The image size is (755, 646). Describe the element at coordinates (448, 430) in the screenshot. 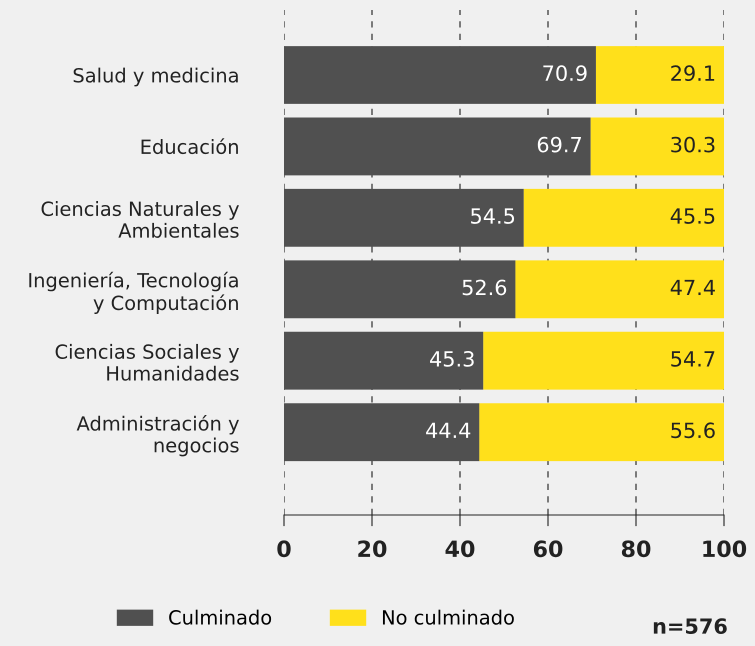

I see `data-label: 44.4` at that location.